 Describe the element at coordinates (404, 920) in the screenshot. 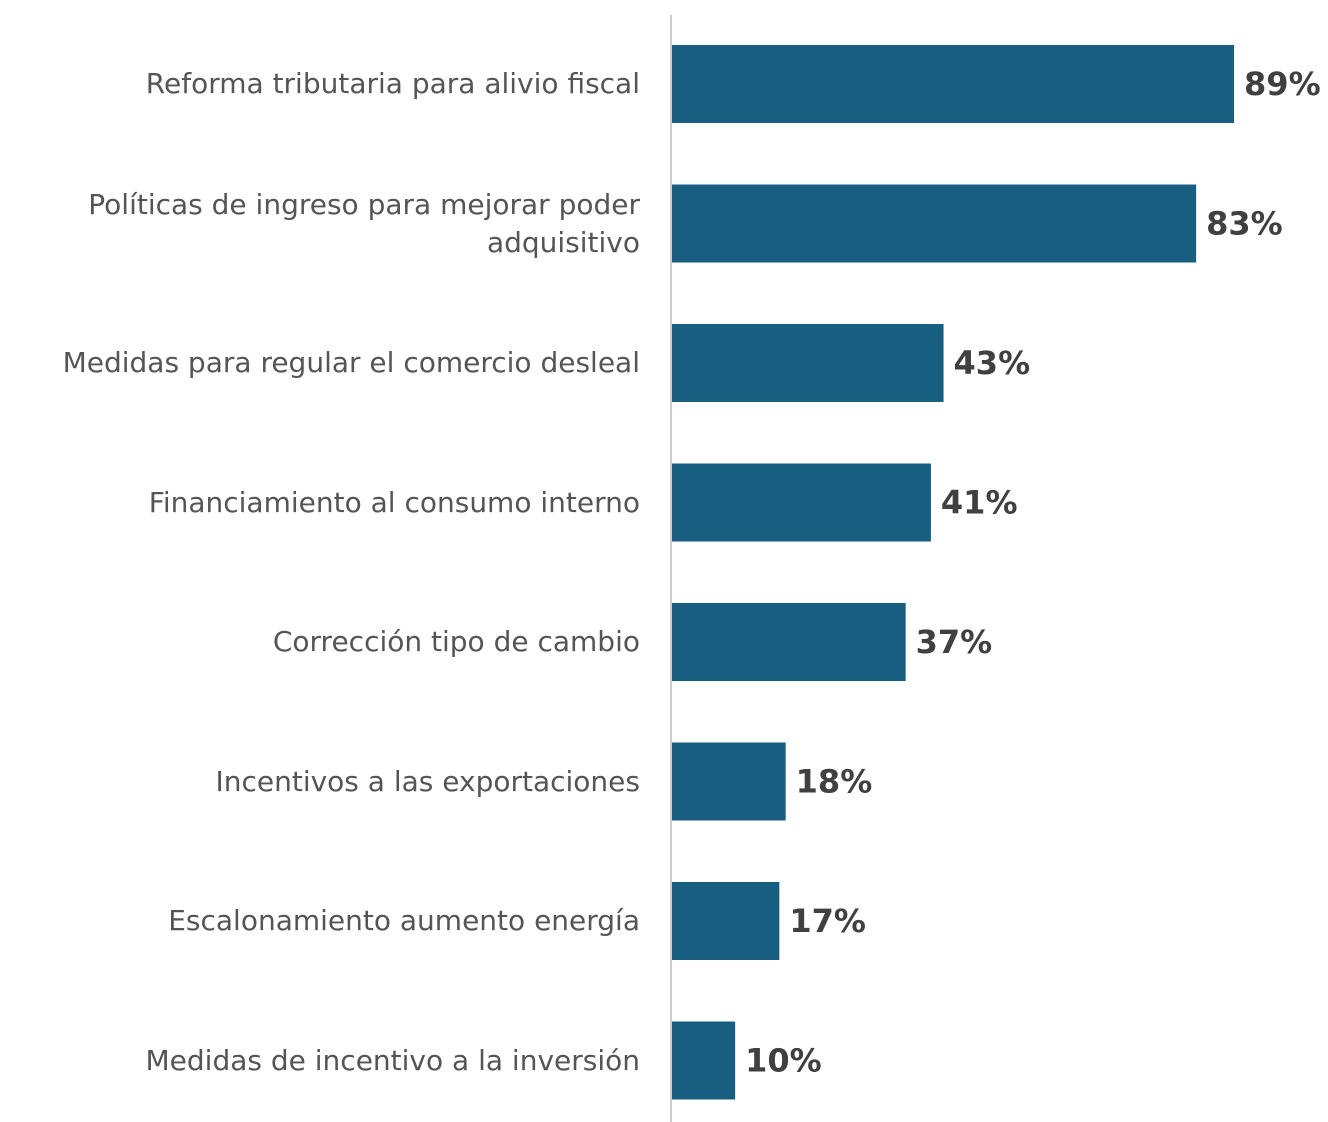

I see `category-label: Escalonamiento aumento energía` at that location.